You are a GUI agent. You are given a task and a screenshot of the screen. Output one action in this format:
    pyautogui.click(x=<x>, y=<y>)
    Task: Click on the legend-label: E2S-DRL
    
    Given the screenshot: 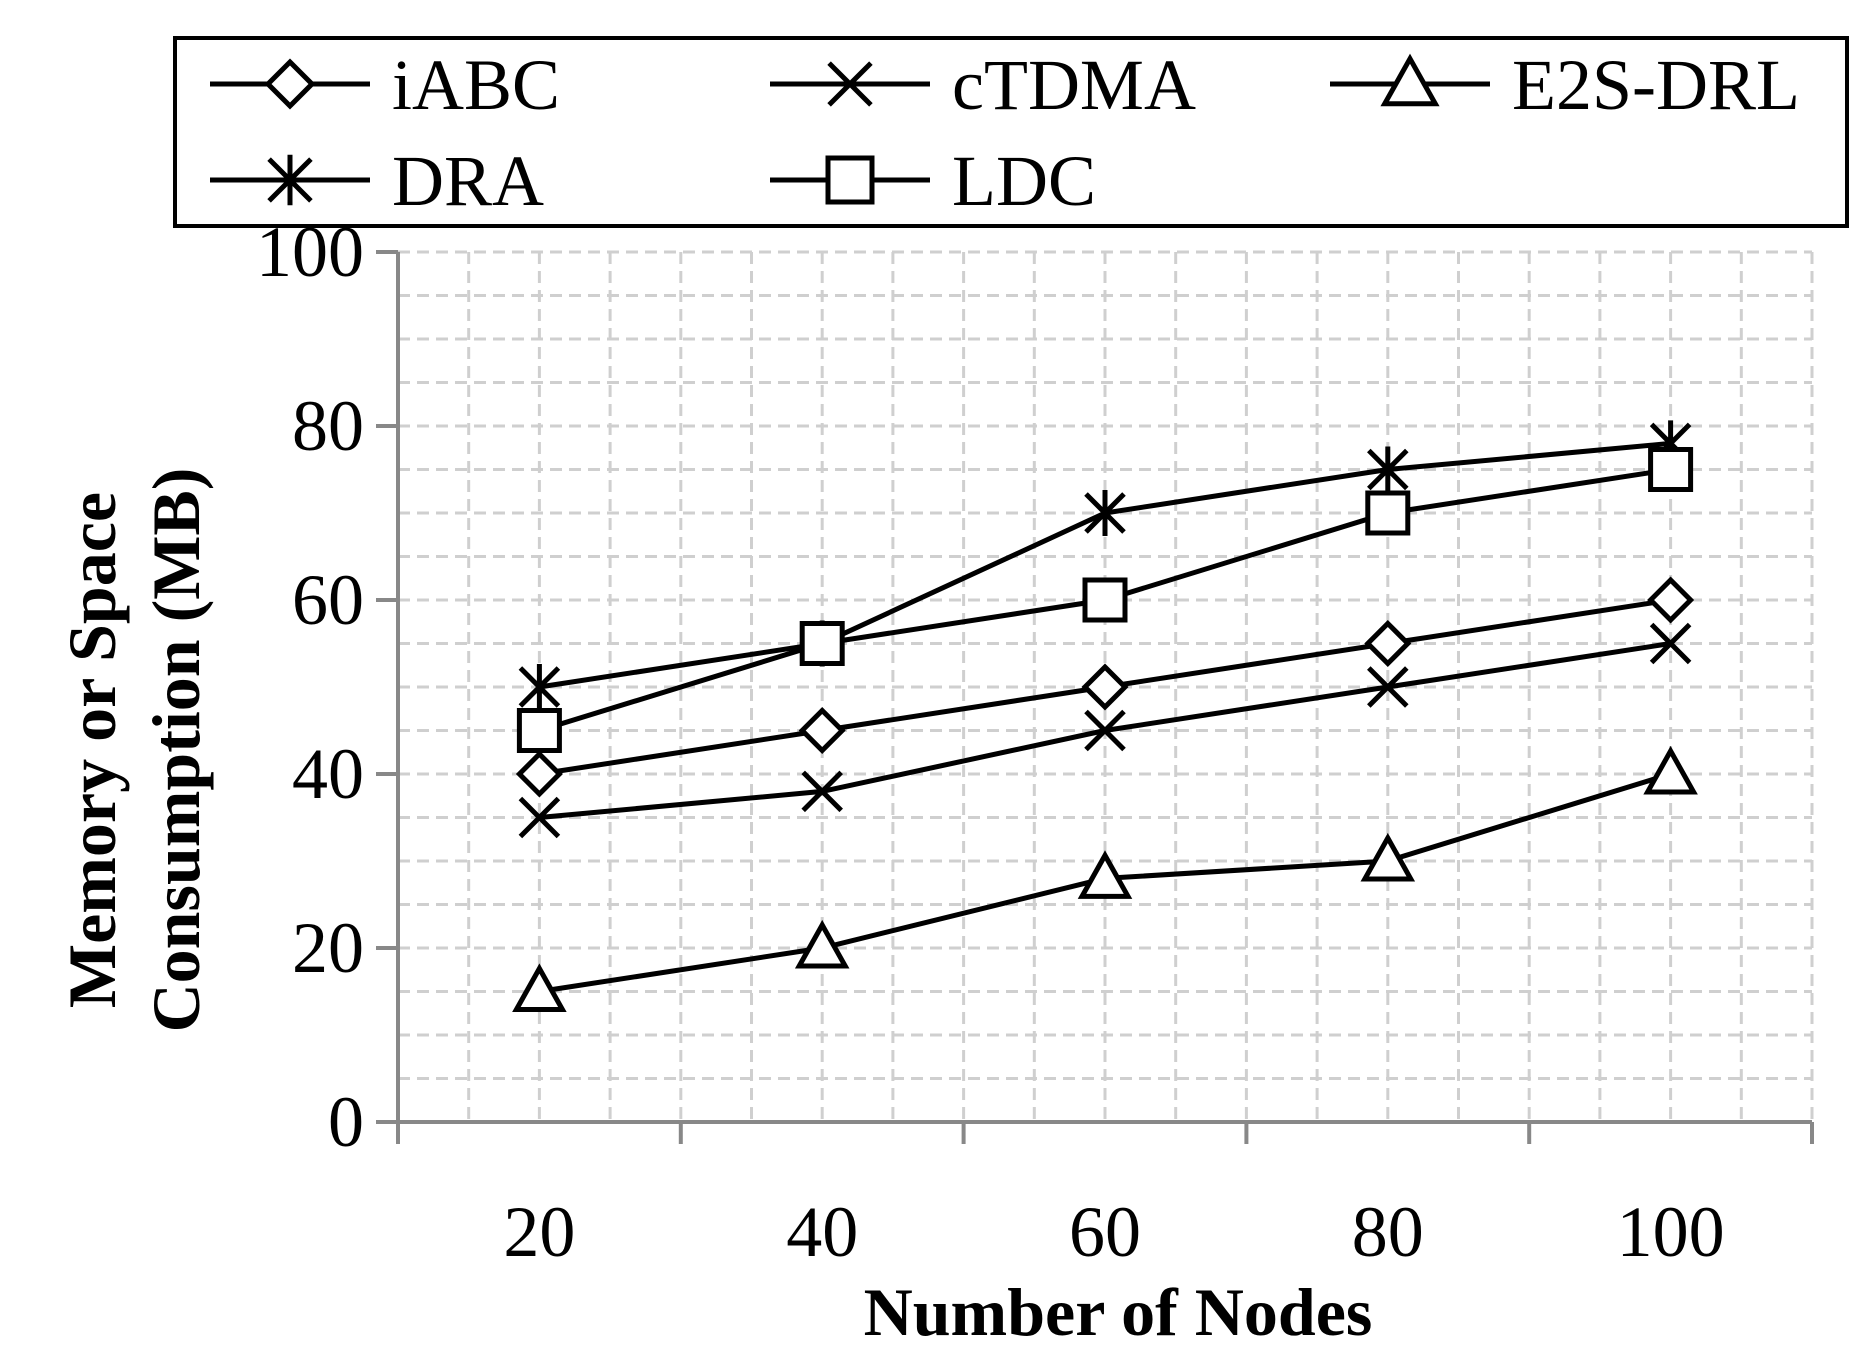 What is the action you would take?
    pyautogui.click(x=1656, y=85)
    